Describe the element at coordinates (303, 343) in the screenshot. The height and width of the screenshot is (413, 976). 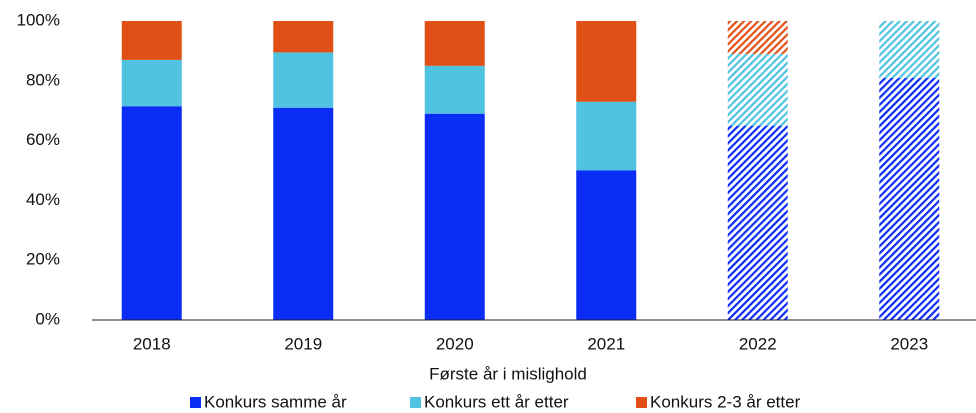
I see `x-tick-label: 2019` at that location.